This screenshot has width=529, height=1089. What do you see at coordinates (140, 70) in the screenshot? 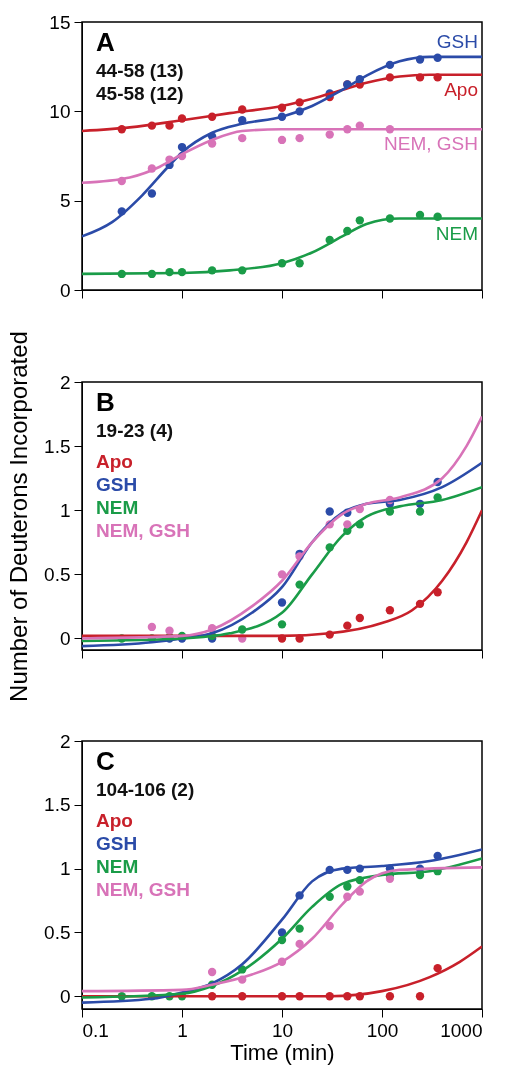
I see `annotation: 44-58 (13)` at bounding box center [140, 70].